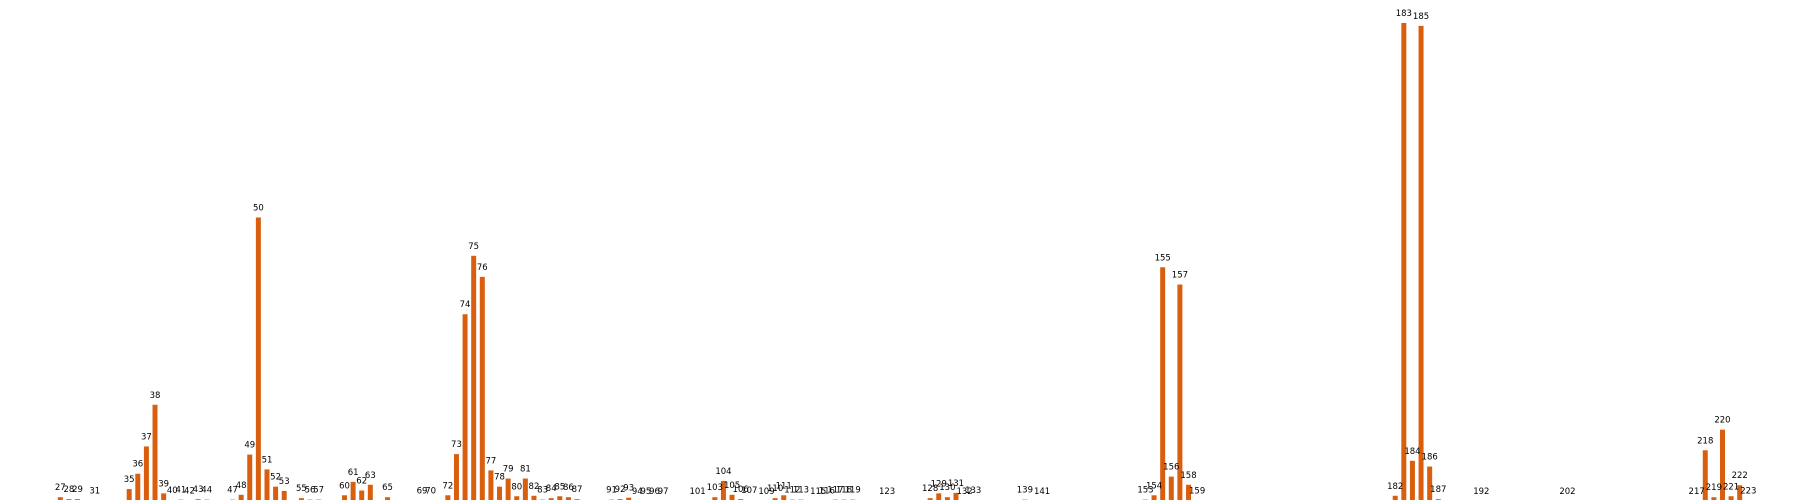 The width and height of the screenshot is (1800, 500). I want to click on bar-label-39: 39, so click(163, 484).